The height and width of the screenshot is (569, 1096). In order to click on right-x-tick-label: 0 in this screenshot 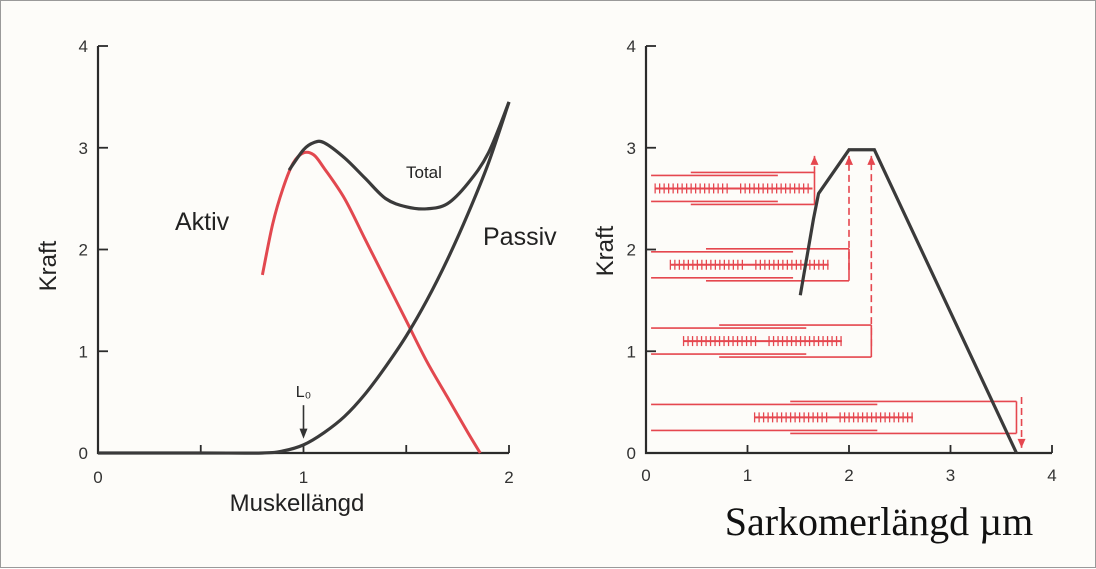, I will do `click(645, 475)`.